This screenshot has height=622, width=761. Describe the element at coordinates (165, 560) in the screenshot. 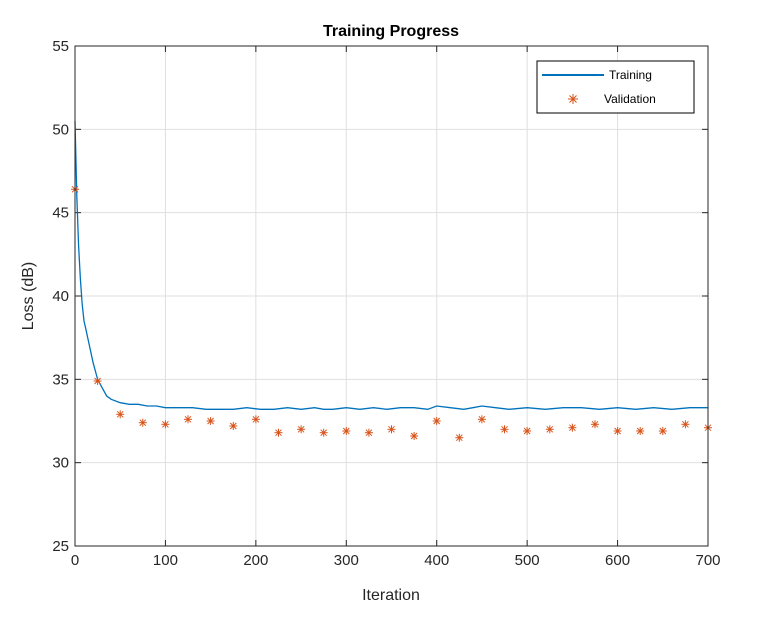

I see `x-tick-label: 100` at that location.